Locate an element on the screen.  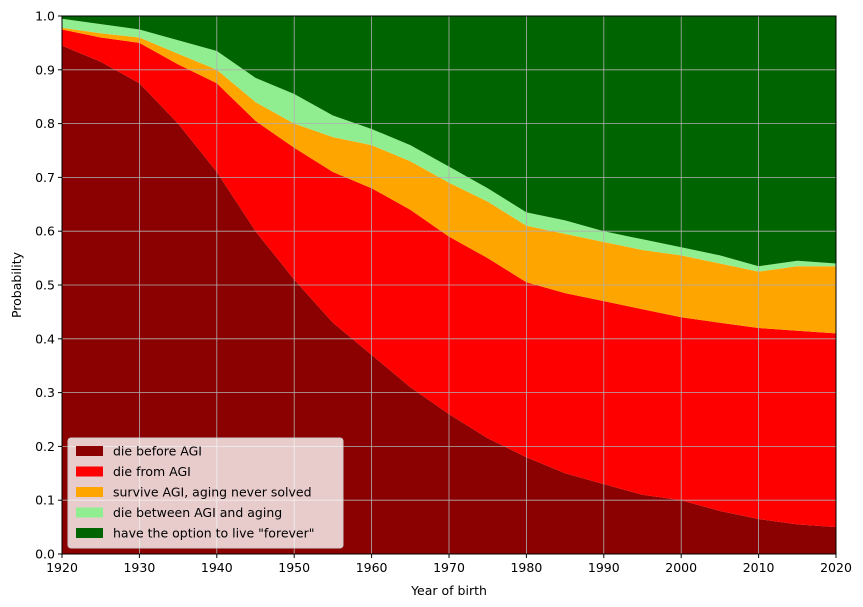
y-tick-label: 0.8 is located at coordinates (45, 123).